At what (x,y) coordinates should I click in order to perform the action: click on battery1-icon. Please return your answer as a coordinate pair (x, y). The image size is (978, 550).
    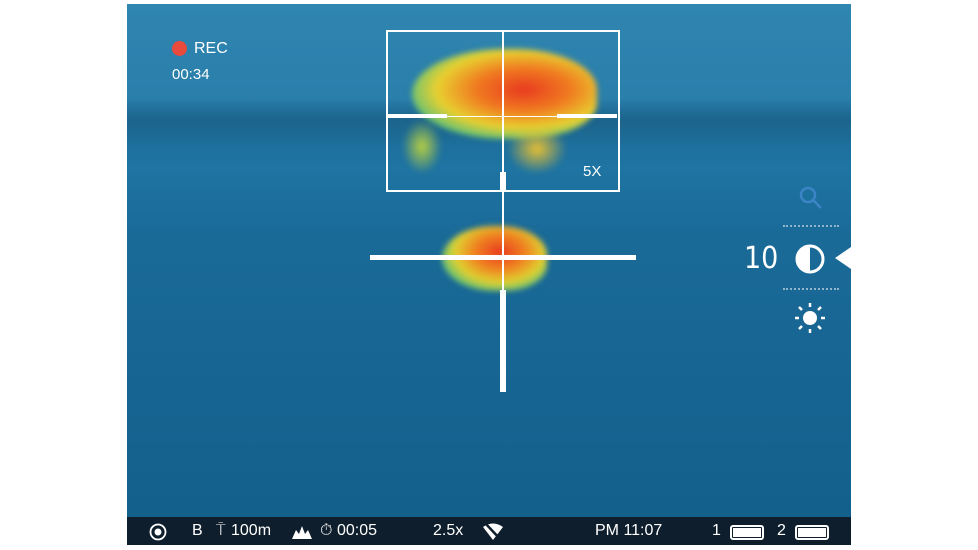
    Looking at the image, I should click on (747, 532).